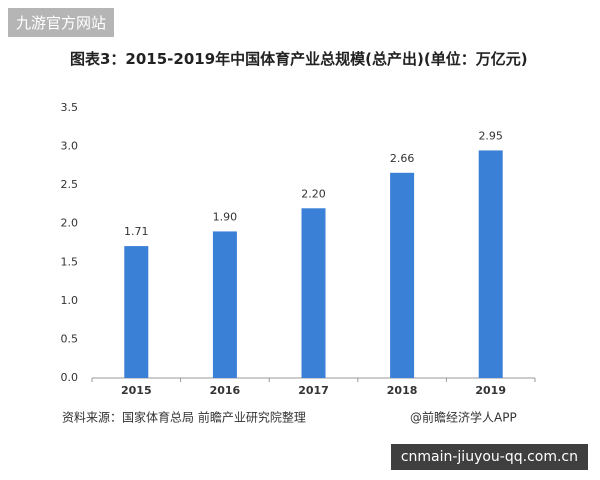 The image size is (600, 480). What do you see at coordinates (70, 223) in the screenshot?
I see `y-tick-label: 2.0` at bounding box center [70, 223].